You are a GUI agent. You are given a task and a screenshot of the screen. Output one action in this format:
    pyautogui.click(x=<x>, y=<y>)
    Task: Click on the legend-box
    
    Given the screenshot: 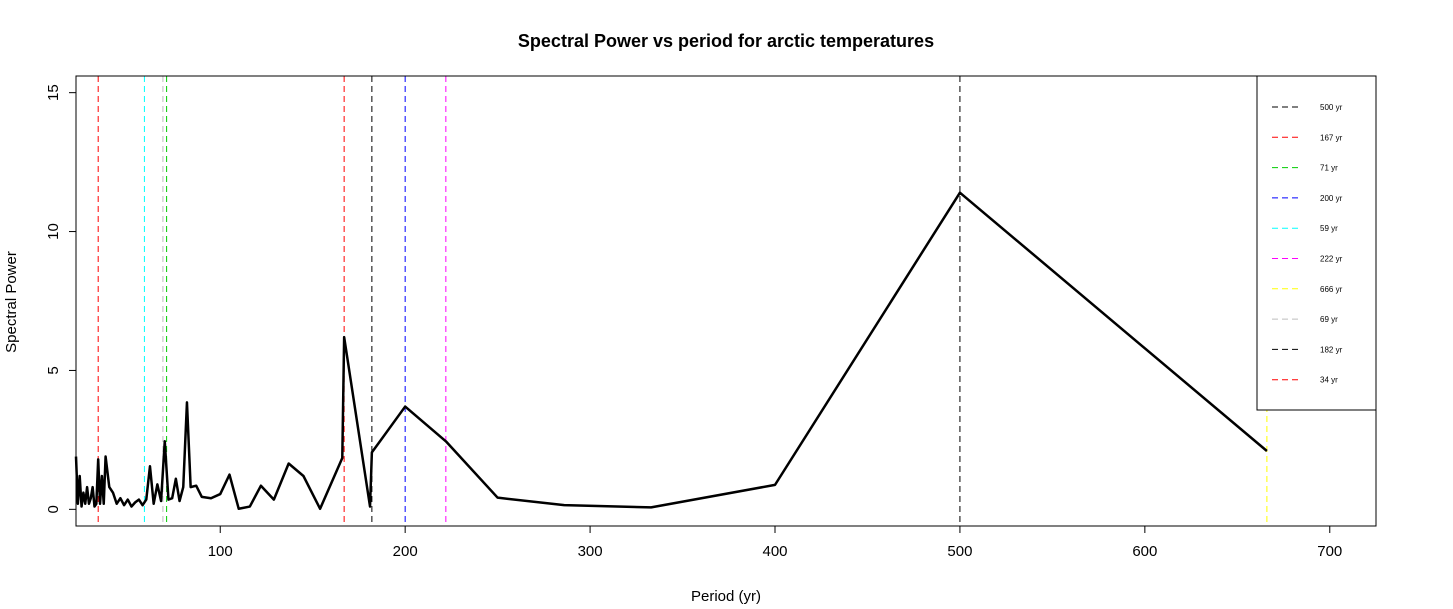 What is the action you would take?
    pyautogui.click(x=1316, y=243)
    